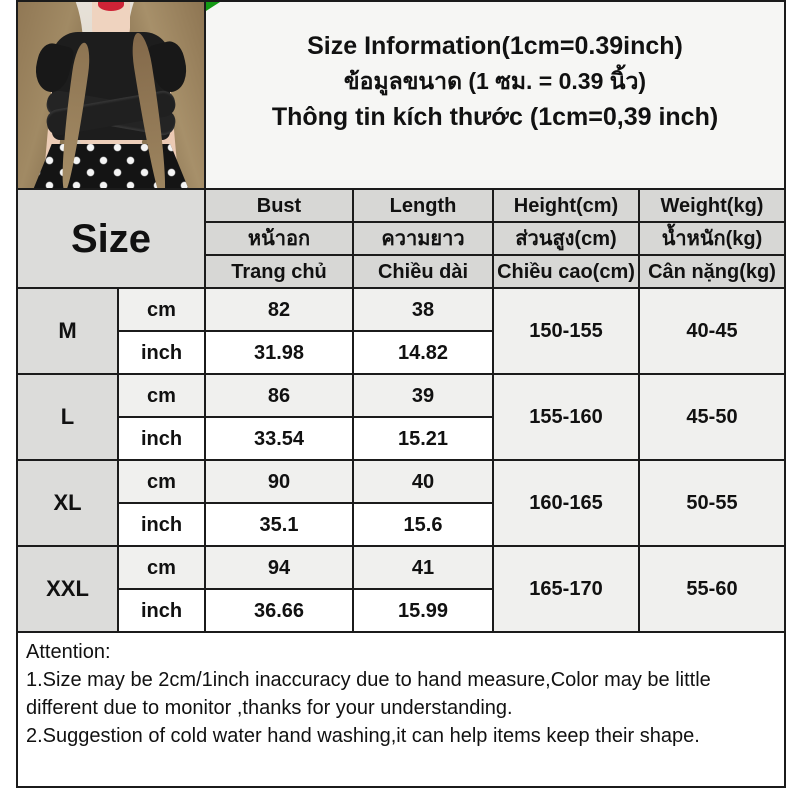  I want to click on photo-polka-dot-pants, so click(111, 166).